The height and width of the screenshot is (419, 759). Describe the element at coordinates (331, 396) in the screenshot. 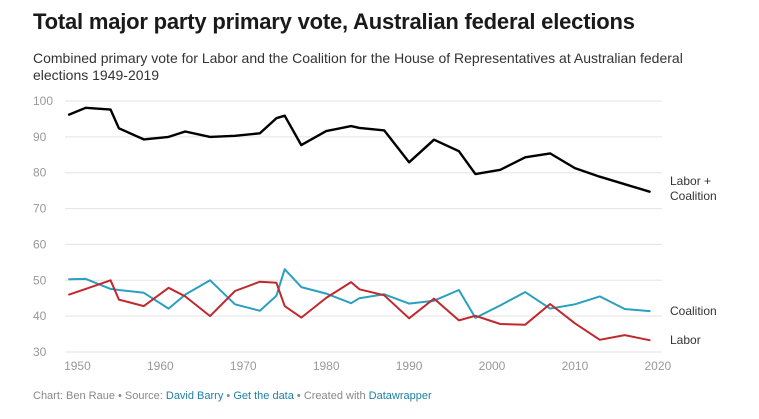

I see `footer-separator: • Created with` at that location.